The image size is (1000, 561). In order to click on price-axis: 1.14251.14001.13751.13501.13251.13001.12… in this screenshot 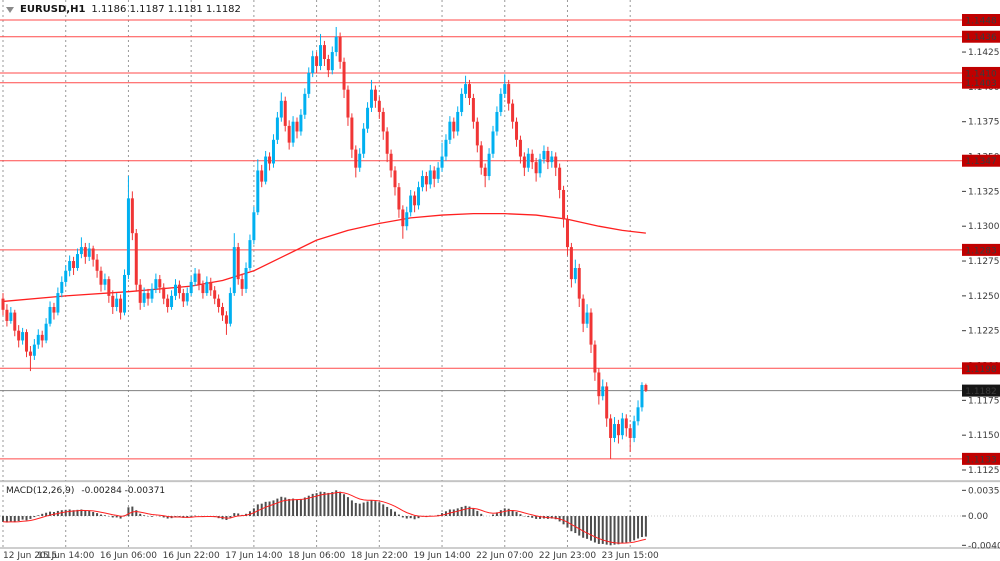, I will do `click(981, 262)`.